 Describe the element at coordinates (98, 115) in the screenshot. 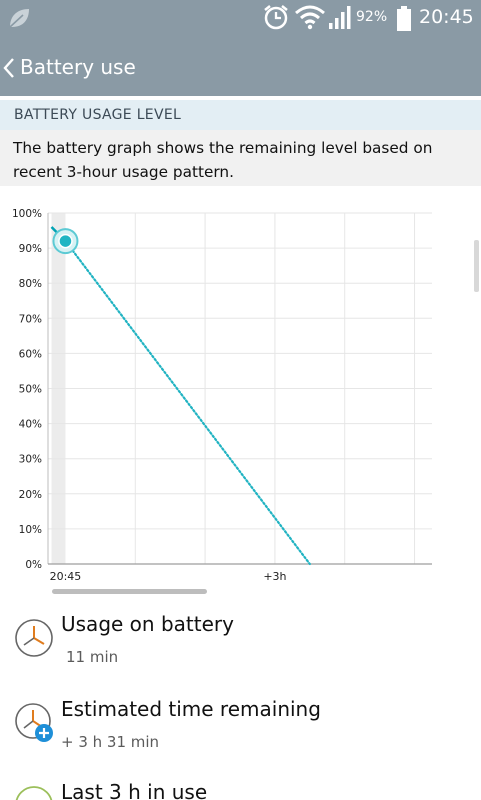

I see `section-header-label: BATTERY USAGE LEVEL` at that location.